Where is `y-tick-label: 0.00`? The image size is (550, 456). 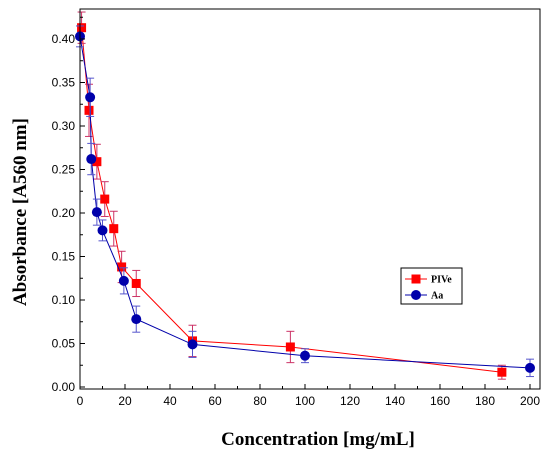 y-tick-label: 0.00 is located at coordinates (64, 387).